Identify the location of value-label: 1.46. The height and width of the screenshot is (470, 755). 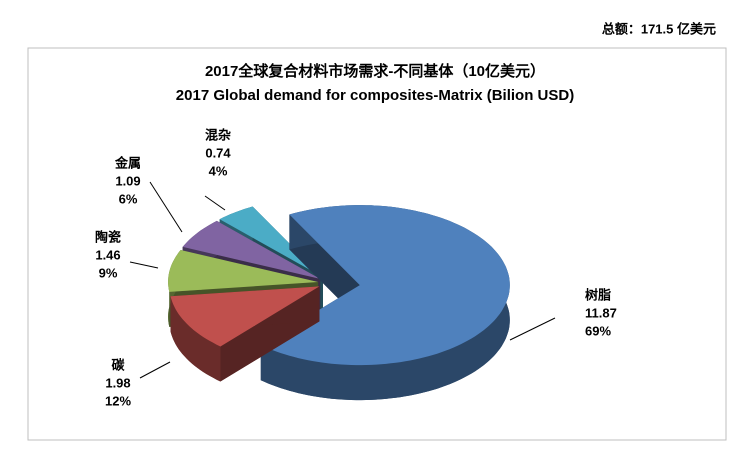
(107, 254).